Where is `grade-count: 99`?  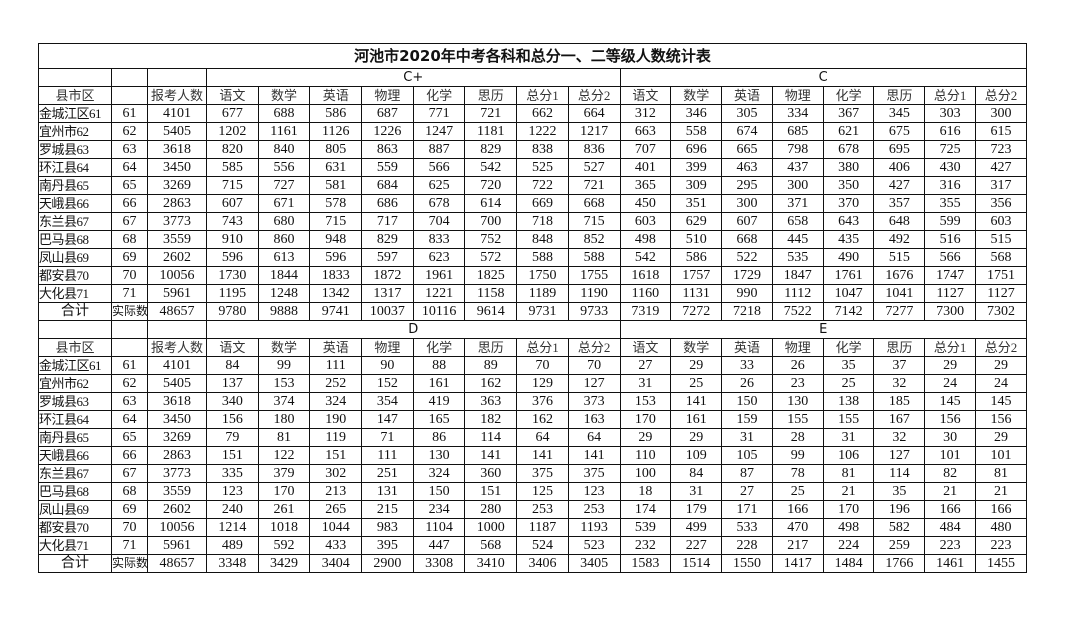 grade-count: 99 is located at coordinates (284, 365).